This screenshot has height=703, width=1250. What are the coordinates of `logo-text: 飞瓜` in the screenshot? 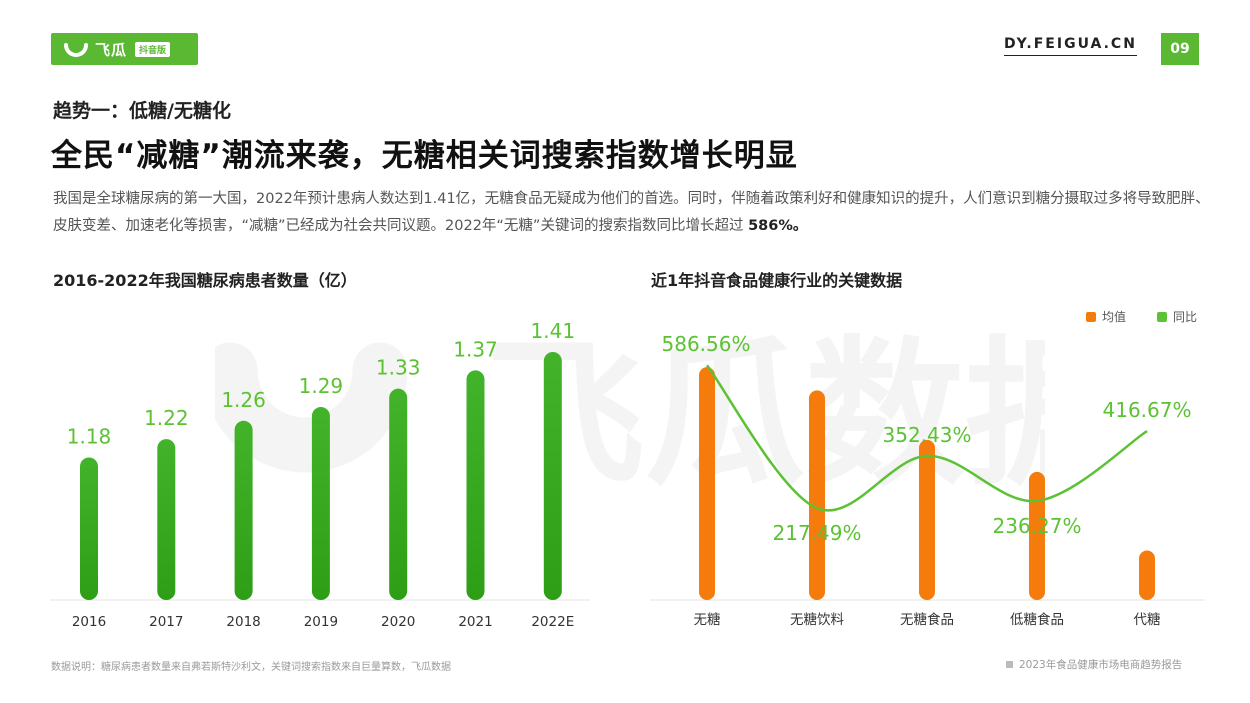 It's located at (111, 49).